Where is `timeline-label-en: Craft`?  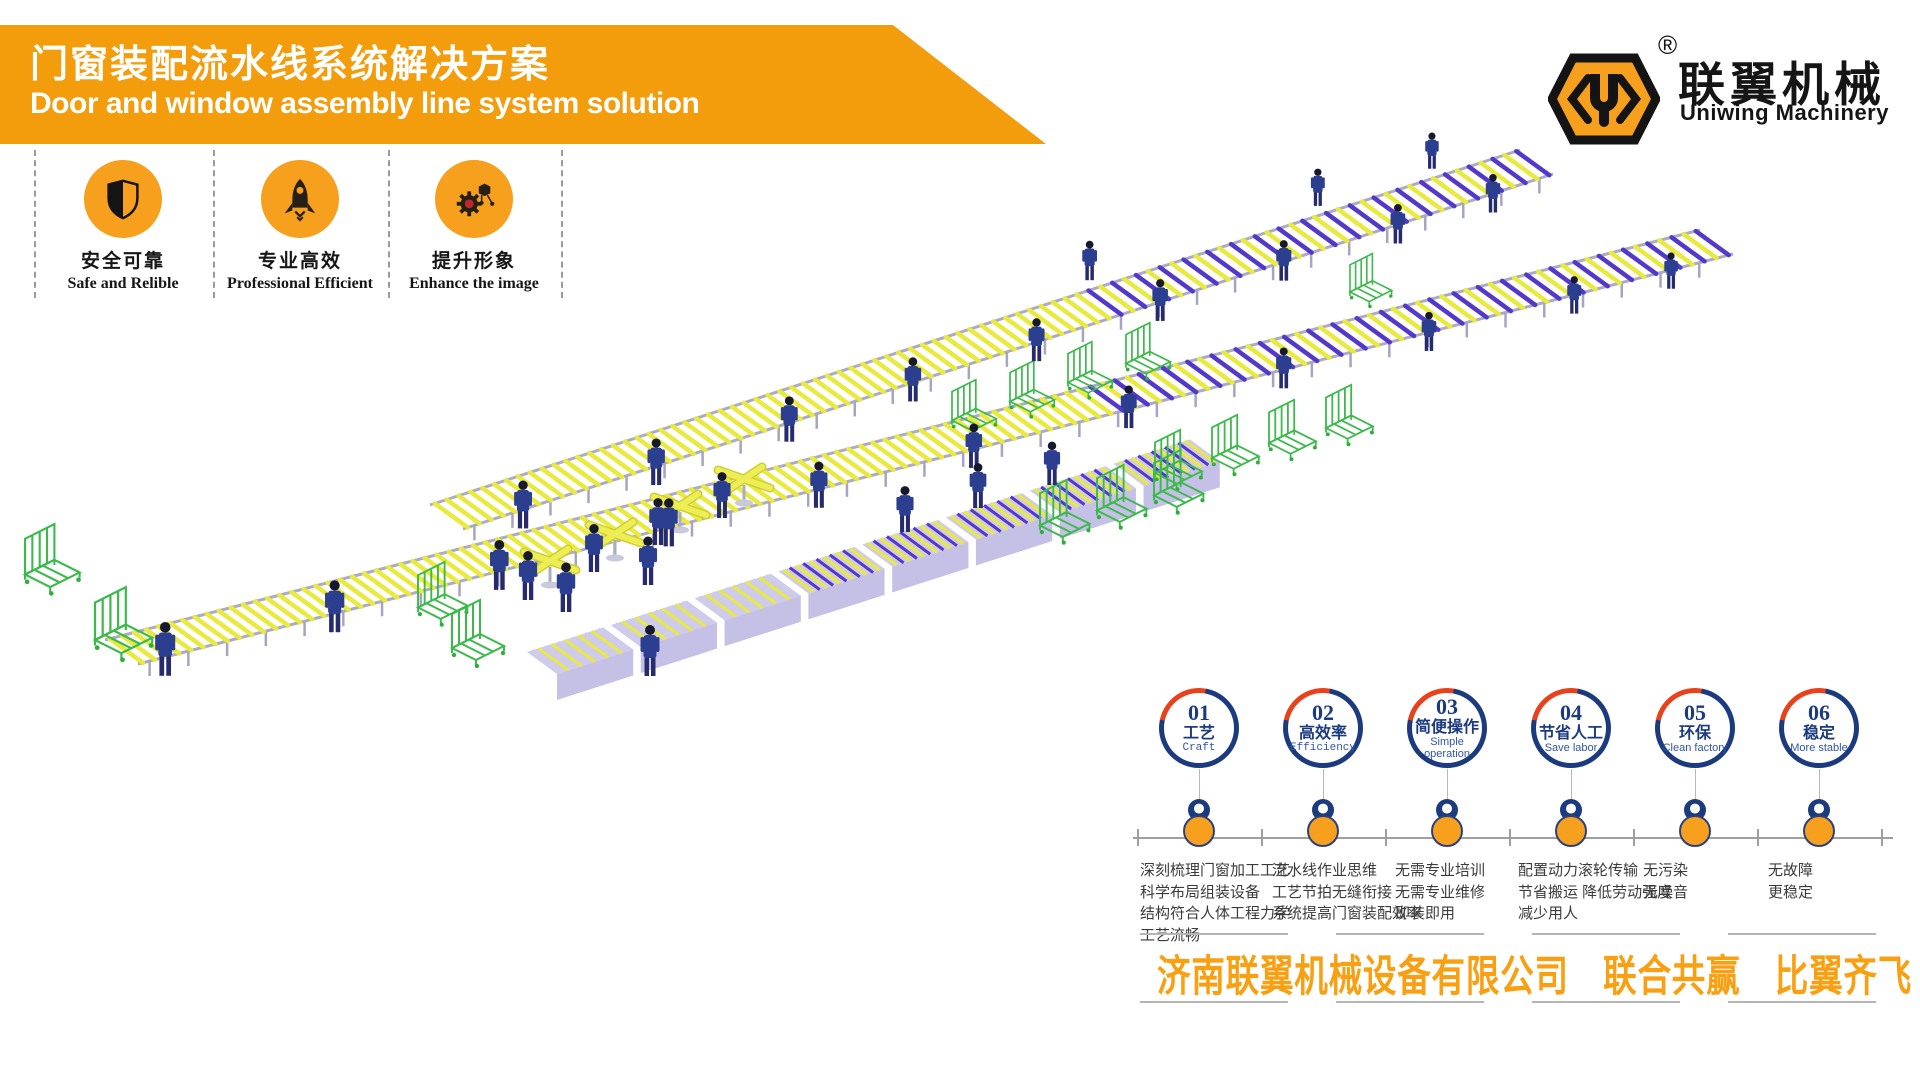 timeline-label-en: Craft is located at coordinates (1199, 747).